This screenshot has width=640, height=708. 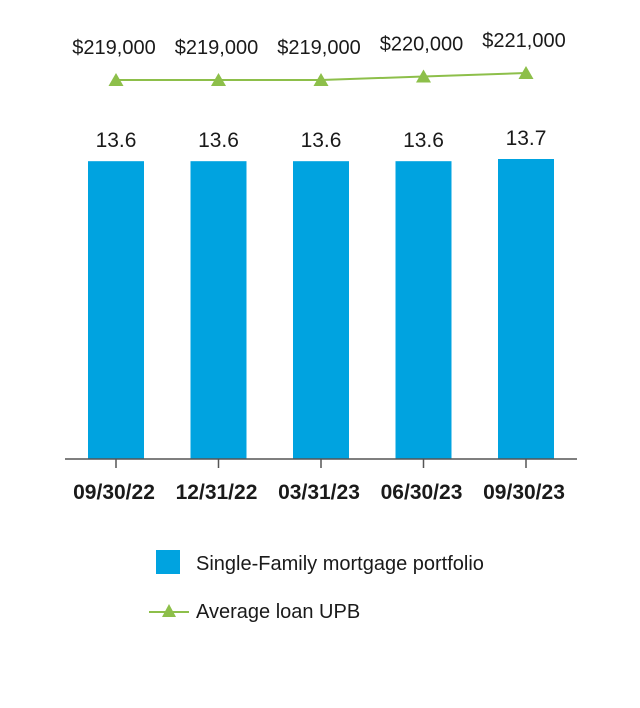 I want to click on upb-data-label-2: $219,000, so click(x=318, y=48).